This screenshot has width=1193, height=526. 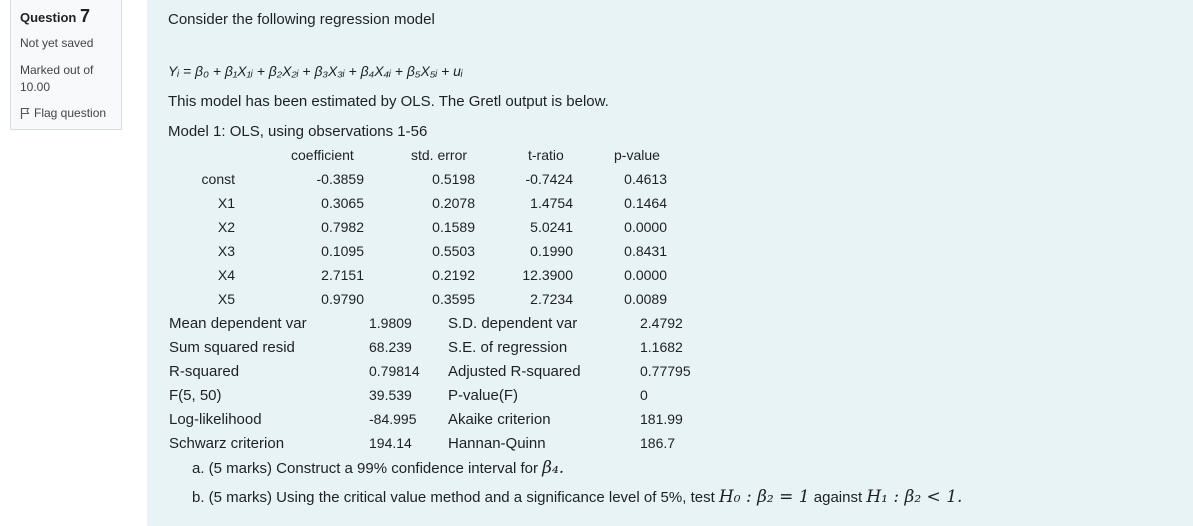 I want to click on row-se: 0.5503, so click(x=453, y=251).